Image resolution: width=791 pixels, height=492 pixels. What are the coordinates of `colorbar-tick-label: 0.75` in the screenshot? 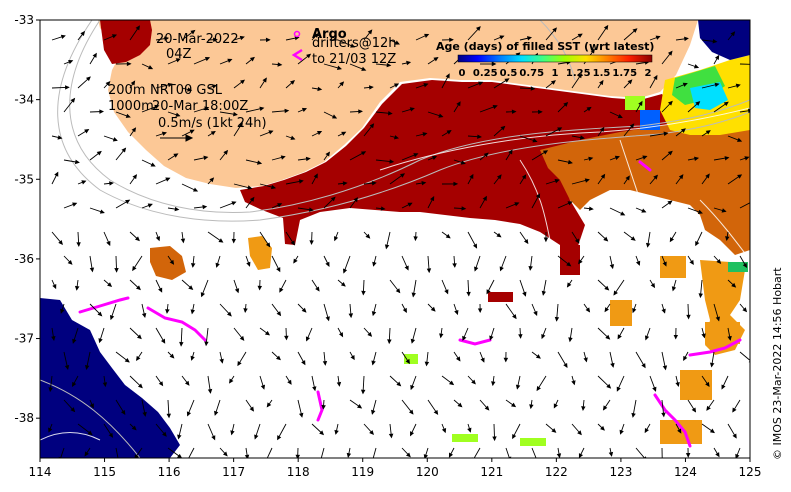 It's located at (531, 73).